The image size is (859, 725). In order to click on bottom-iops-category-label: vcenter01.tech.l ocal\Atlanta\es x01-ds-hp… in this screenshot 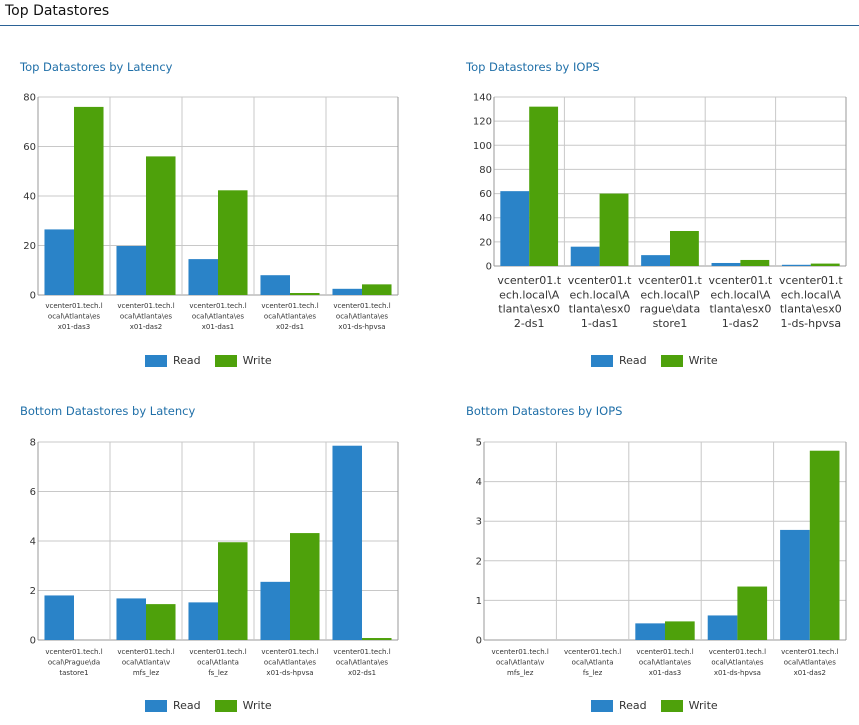, I will do `click(737, 662)`.